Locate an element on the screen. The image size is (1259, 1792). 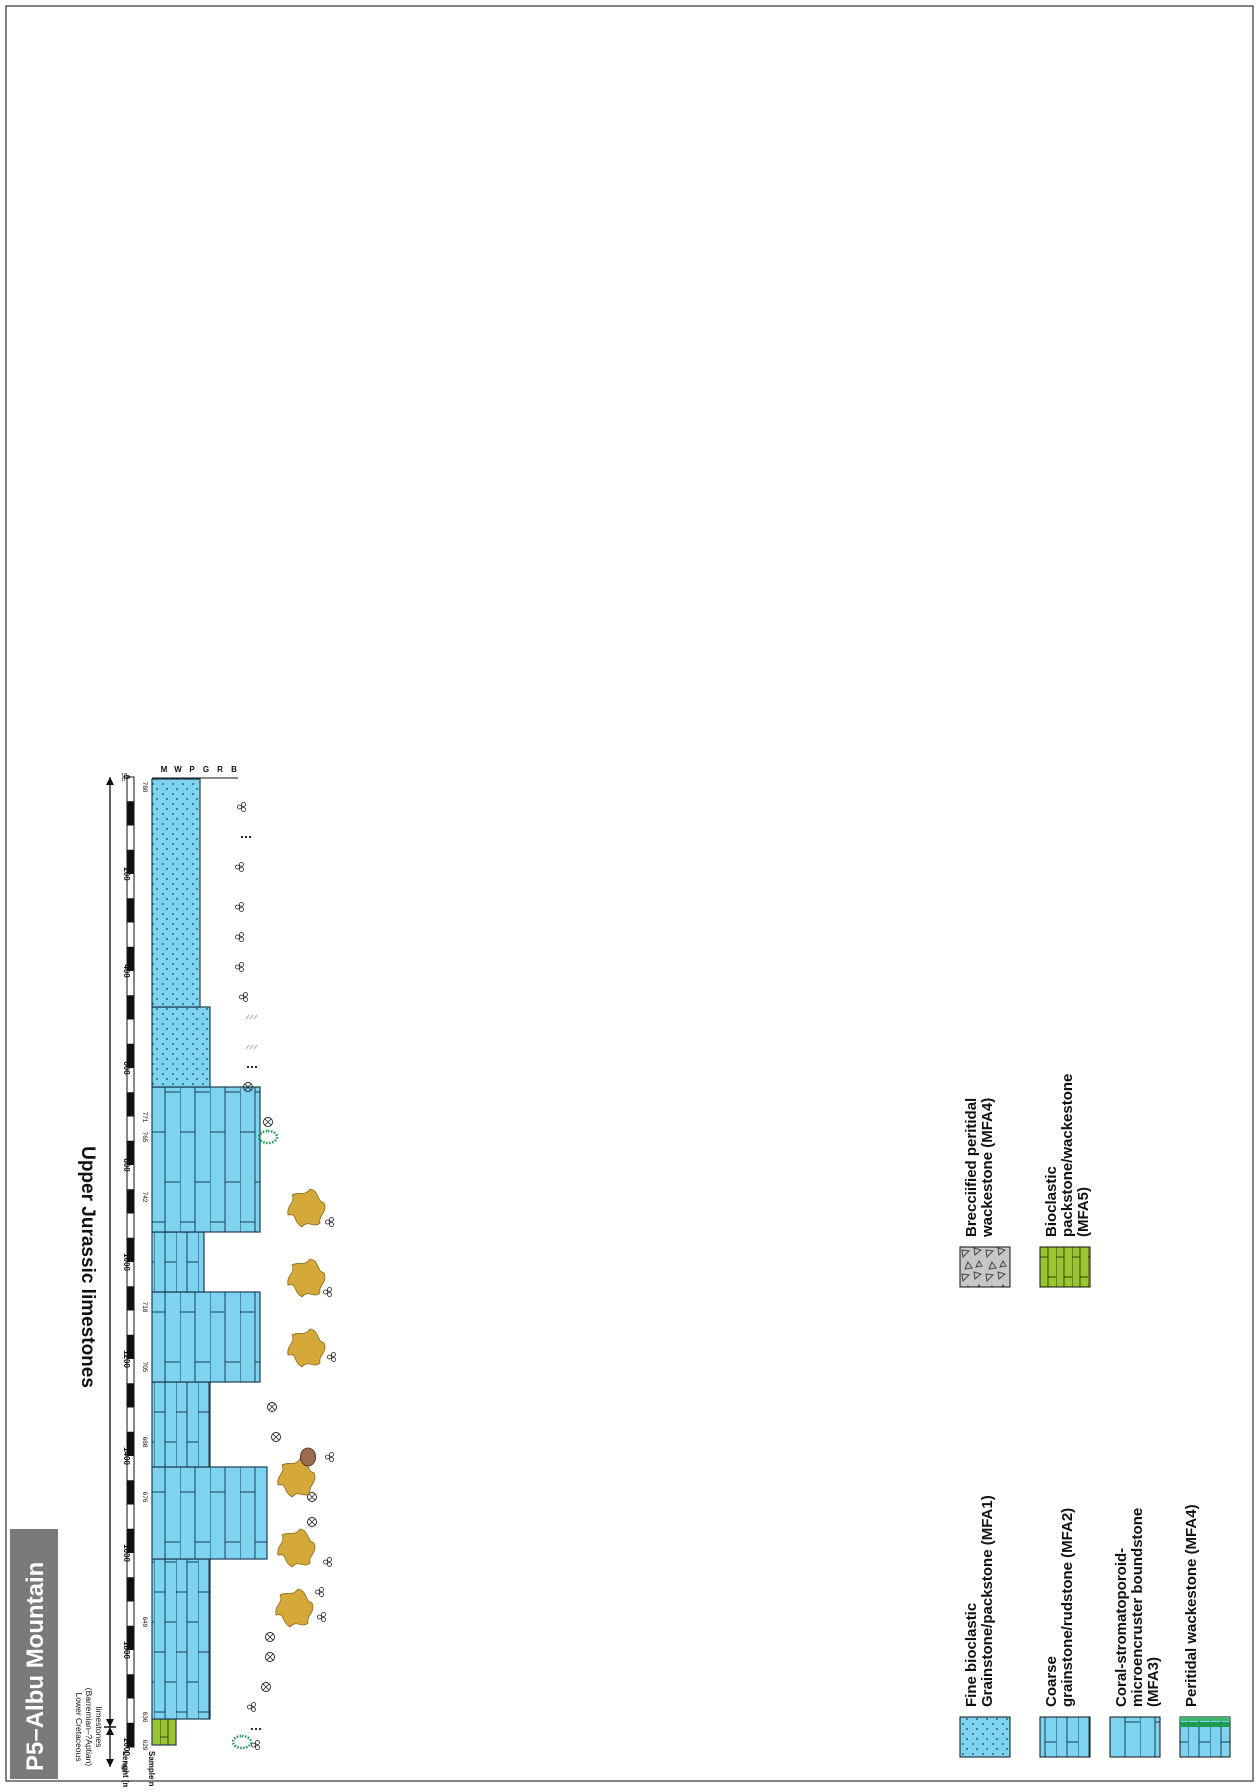
green-algae-icon is located at coordinates (268, 1137).